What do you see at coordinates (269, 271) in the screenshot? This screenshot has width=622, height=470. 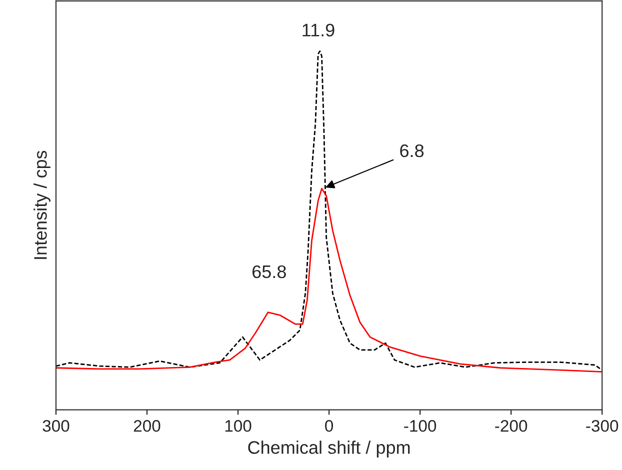 I see `annotation: 65.8` at bounding box center [269, 271].